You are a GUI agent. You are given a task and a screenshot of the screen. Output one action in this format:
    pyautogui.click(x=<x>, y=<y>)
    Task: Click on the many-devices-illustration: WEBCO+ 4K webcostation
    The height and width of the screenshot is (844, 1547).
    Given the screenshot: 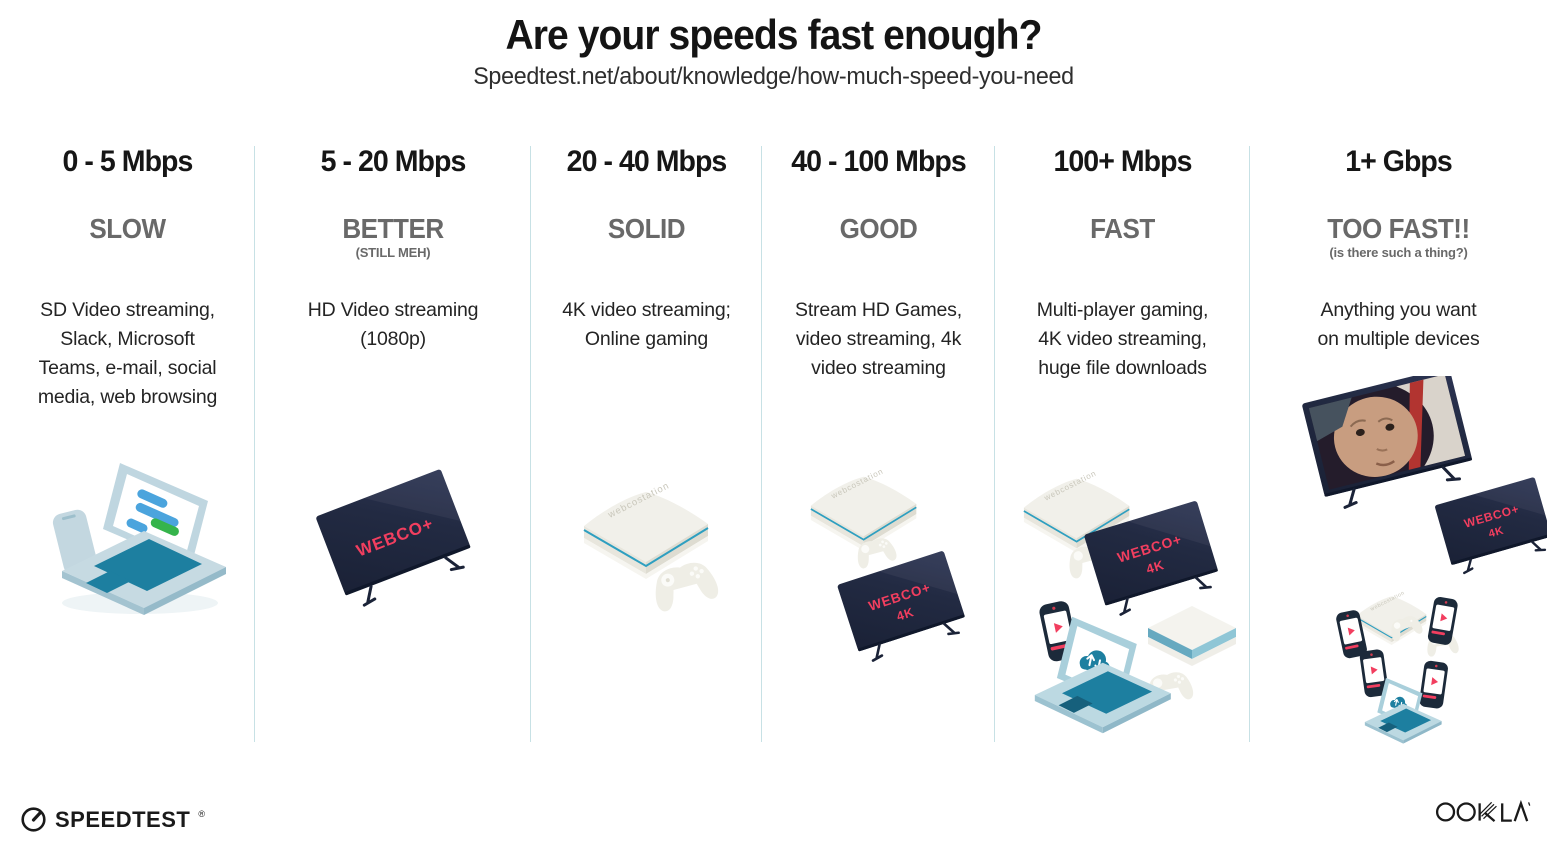 What is the action you would take?
    pyautogui.click(x=1398, y=573)
    